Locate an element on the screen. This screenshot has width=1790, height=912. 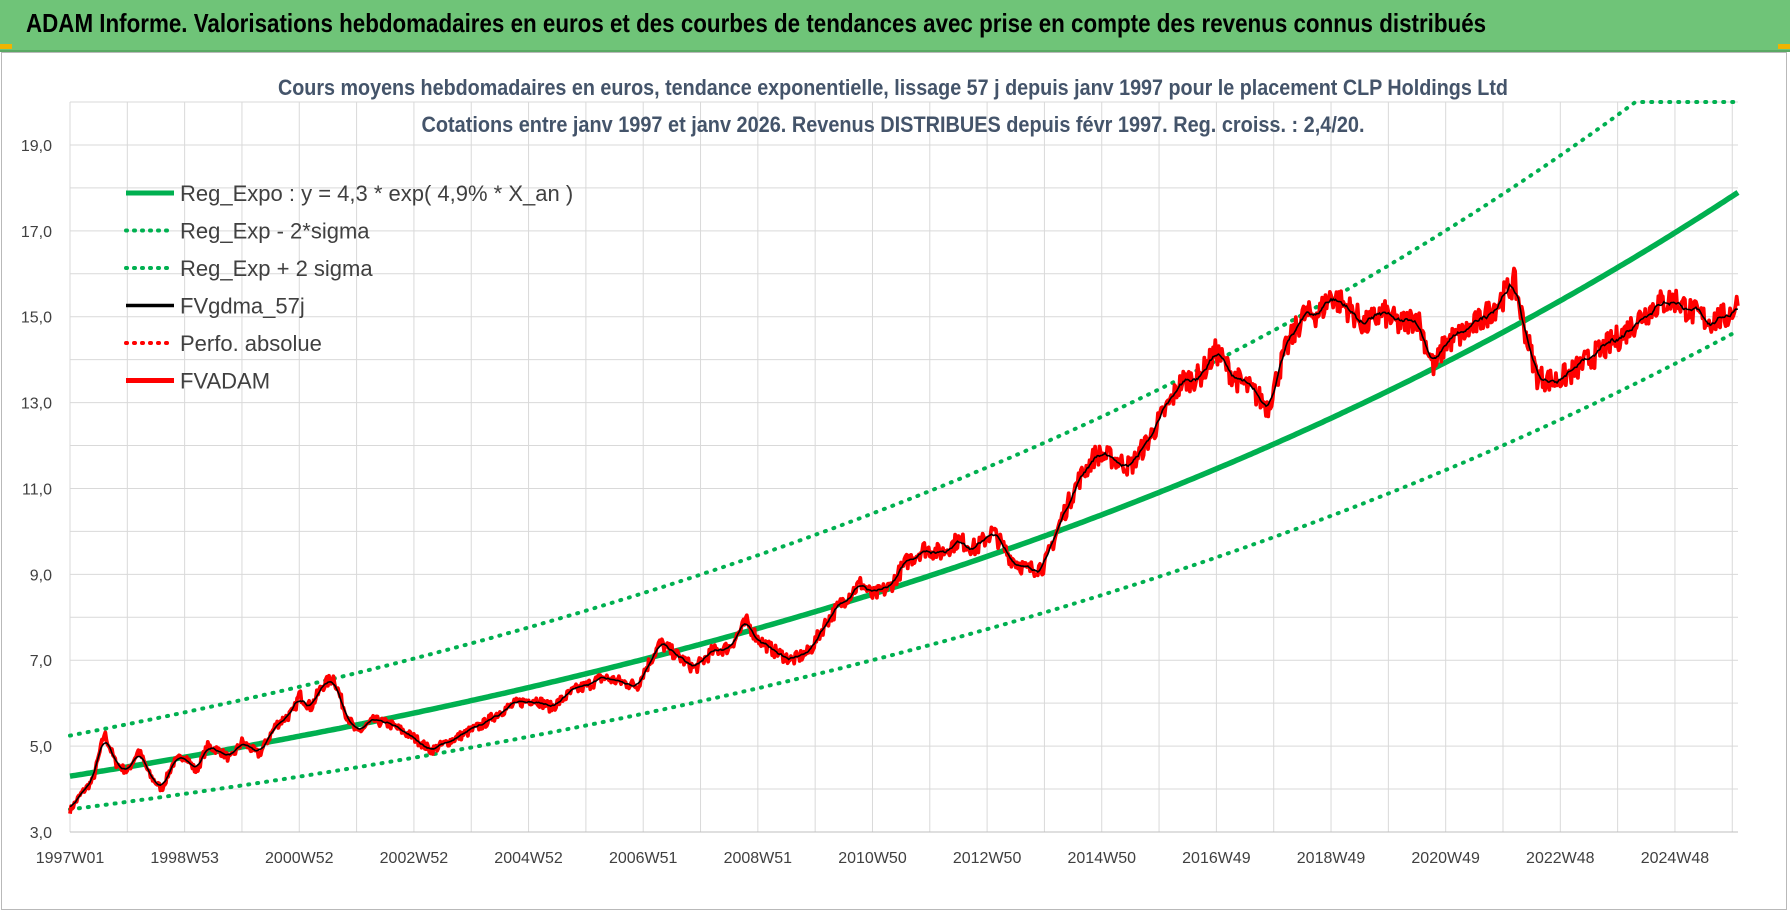
x-tick-label: 2020W49 is located at coordinates (1445, 858).